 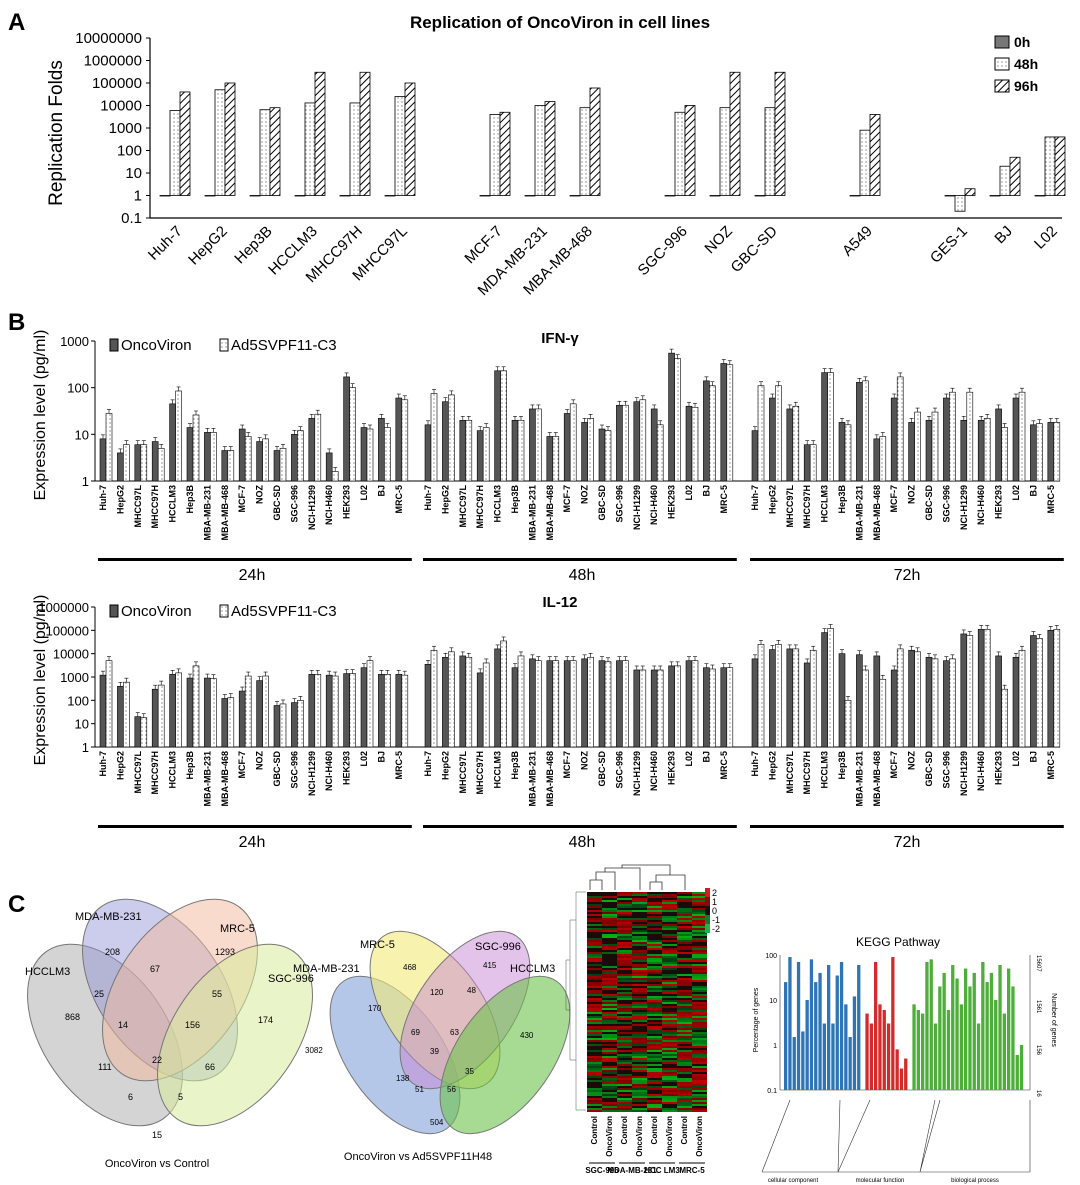 I want to click on x-tick-label: MBA-MB-468, so click(x=877, y=779).